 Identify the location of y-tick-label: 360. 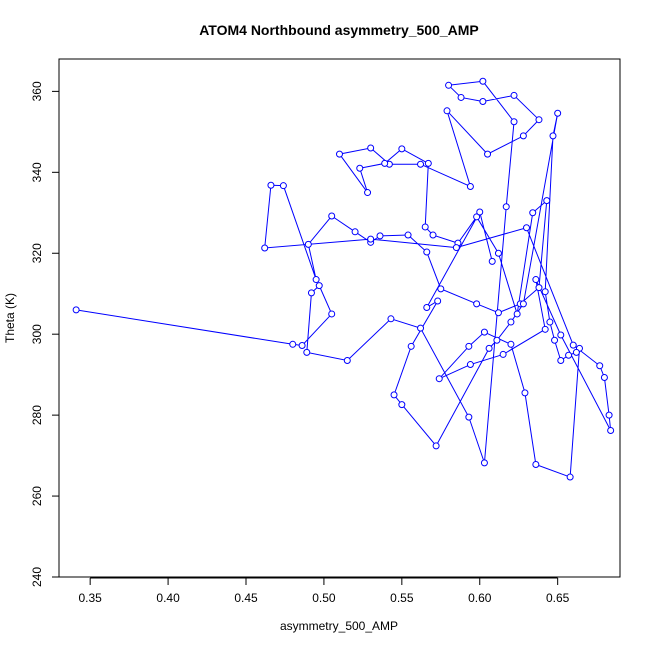
(37, 91).